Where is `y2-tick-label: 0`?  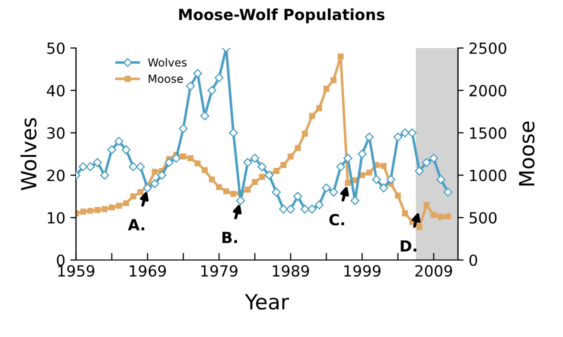
y2-tick-label: 0 is located at coordinates (473, 260).